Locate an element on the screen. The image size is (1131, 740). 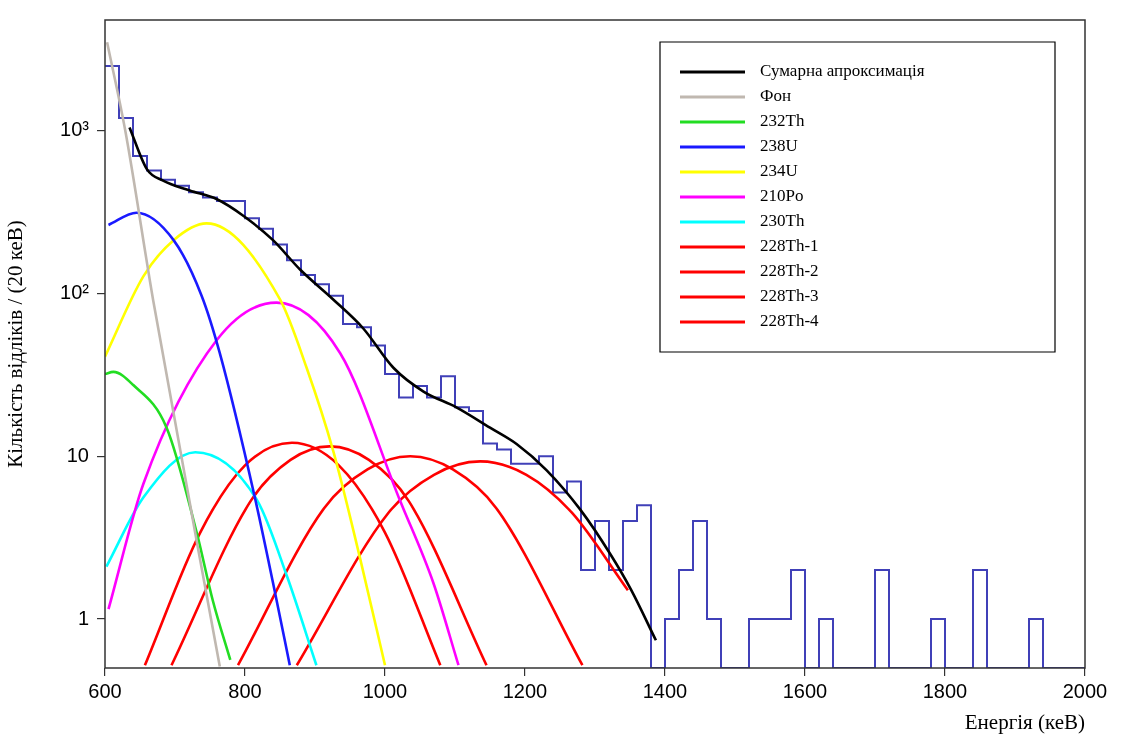
x-axis-title: Енергія (кеВ) is located at coordinates (1024, 721).